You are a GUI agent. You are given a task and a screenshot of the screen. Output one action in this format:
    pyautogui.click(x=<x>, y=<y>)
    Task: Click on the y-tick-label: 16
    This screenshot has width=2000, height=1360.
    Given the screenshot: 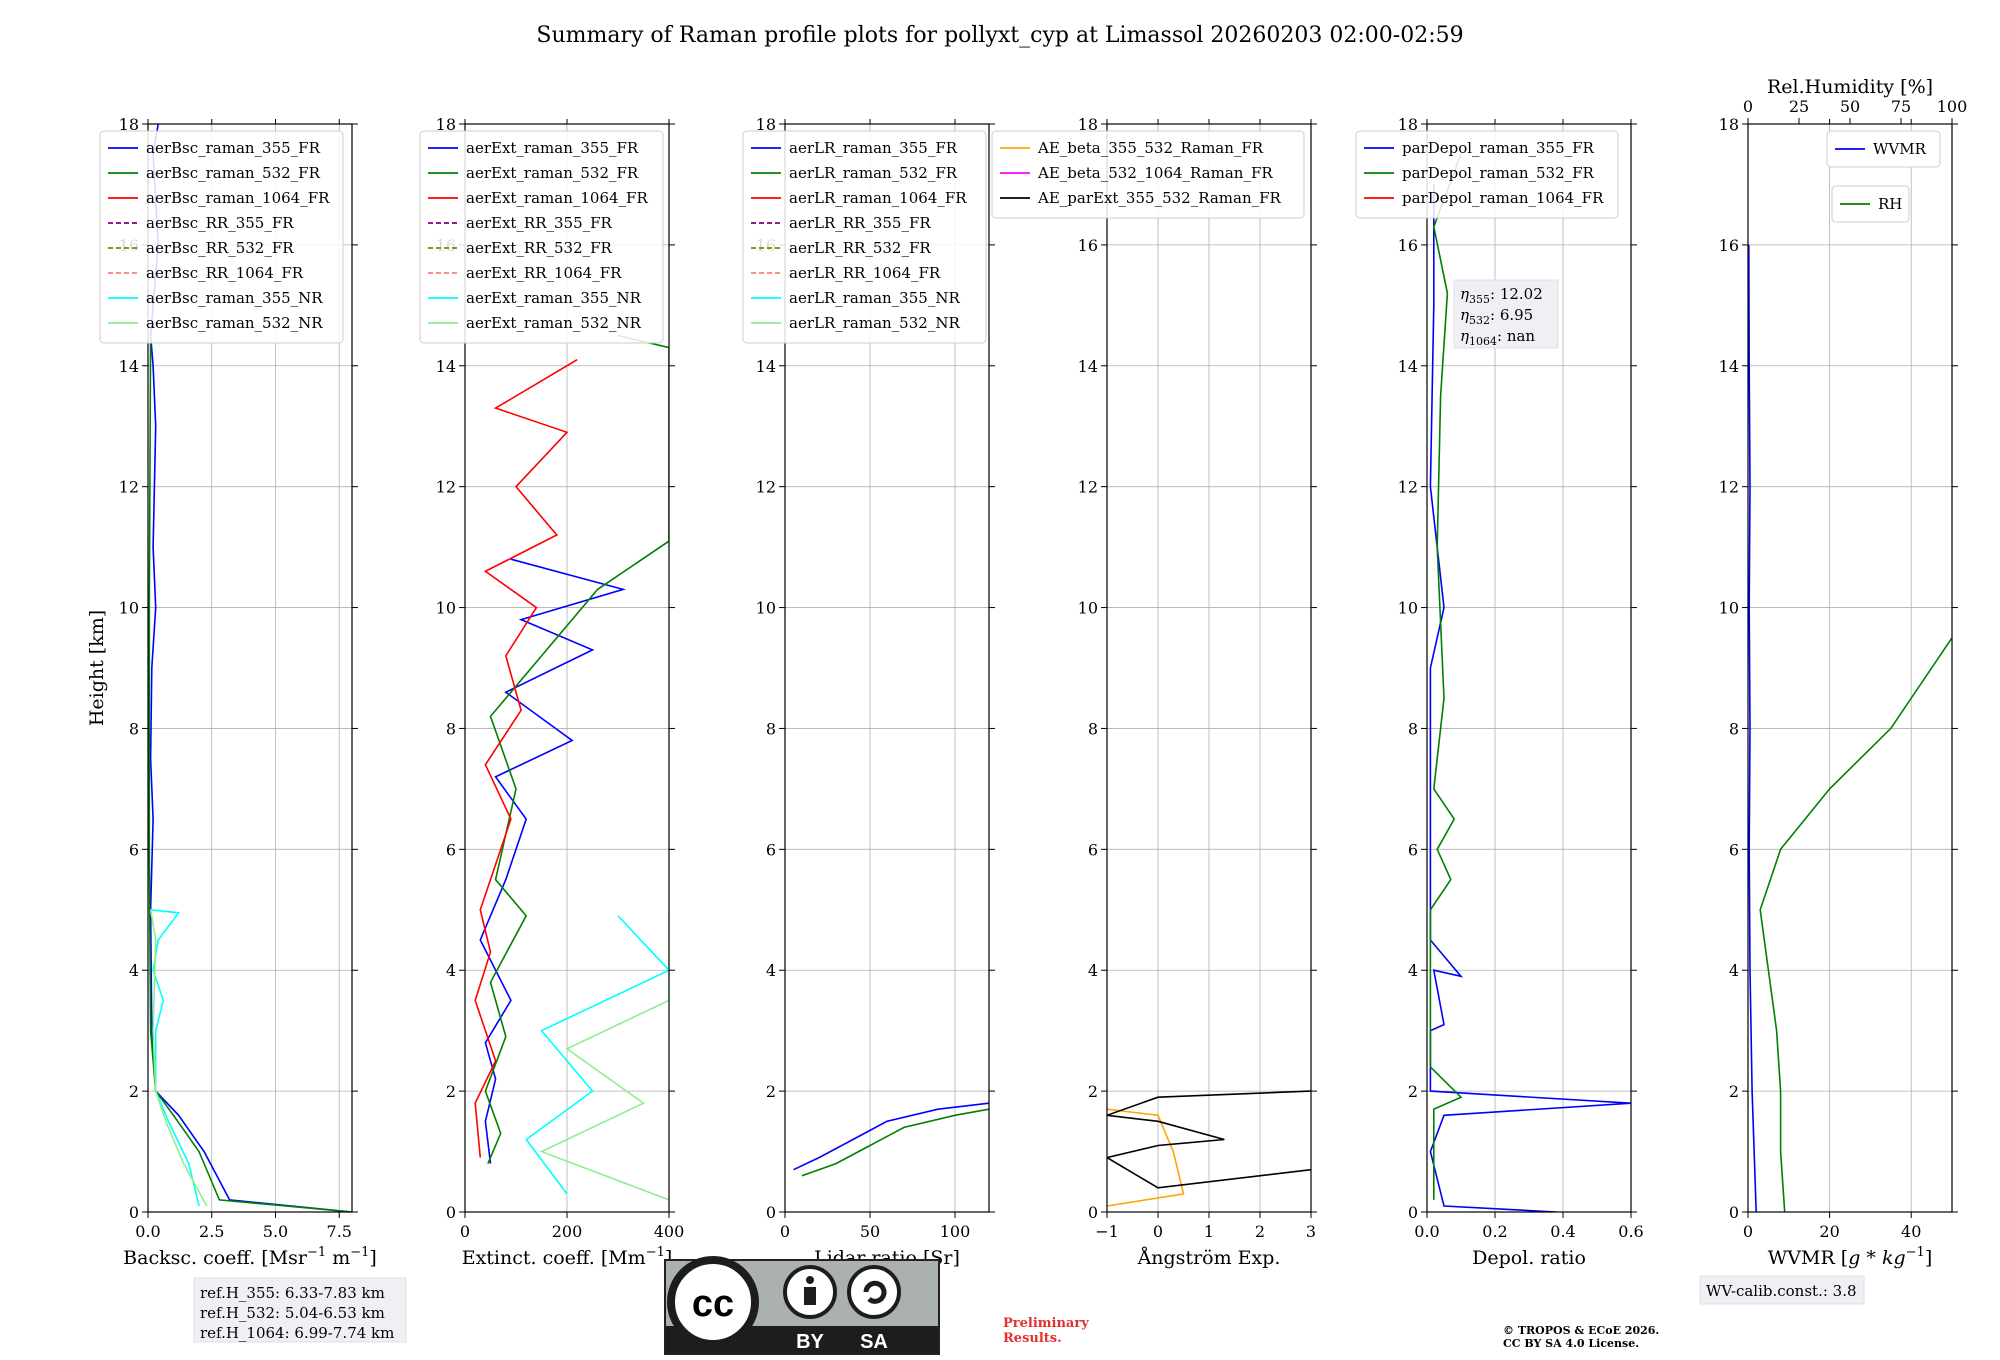 What is the action you would take?
    pyautogui.click(x=1729, y=245)
    